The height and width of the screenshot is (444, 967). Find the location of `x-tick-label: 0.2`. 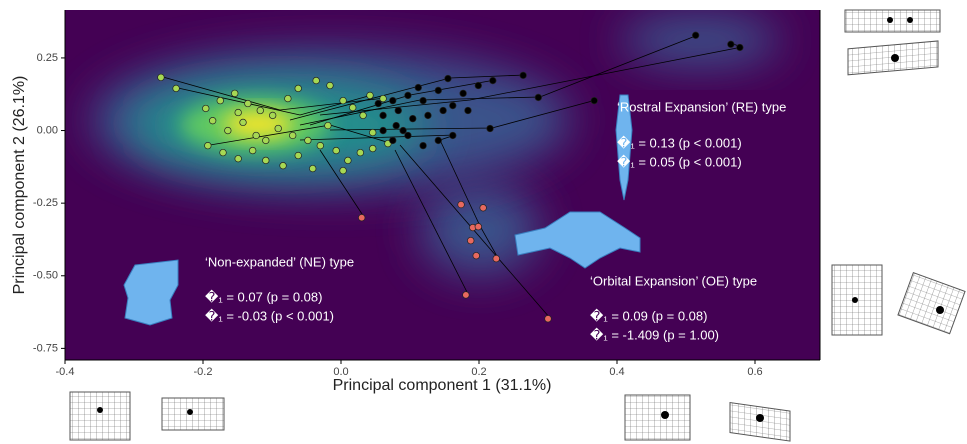

x-tick-label: 0.2 is located at coordinates (478, 372).